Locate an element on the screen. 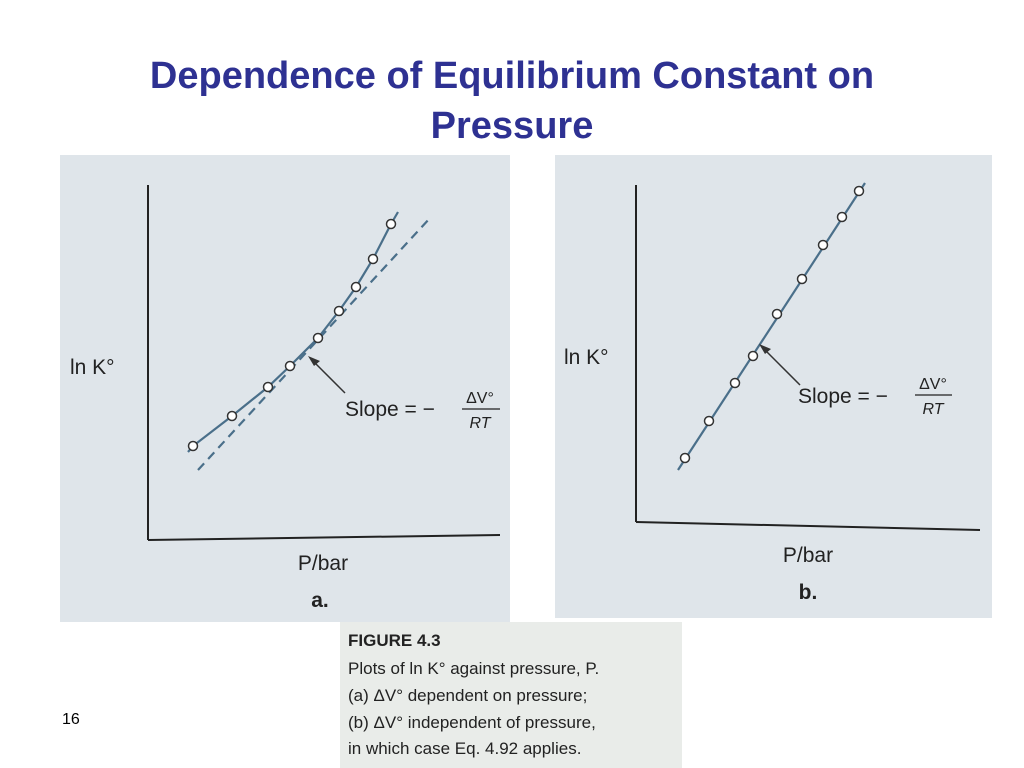 This screenshot has width=1024, height=768. panel-label: b. is located at coordinates (808, 592).